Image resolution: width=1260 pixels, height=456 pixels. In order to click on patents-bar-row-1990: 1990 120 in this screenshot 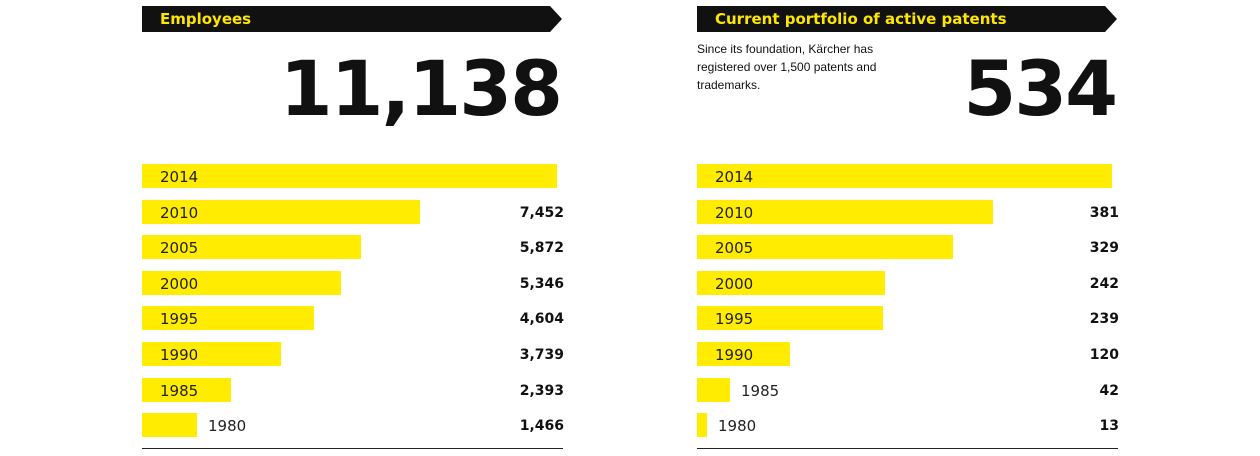, I will do `click(908, 354)`.